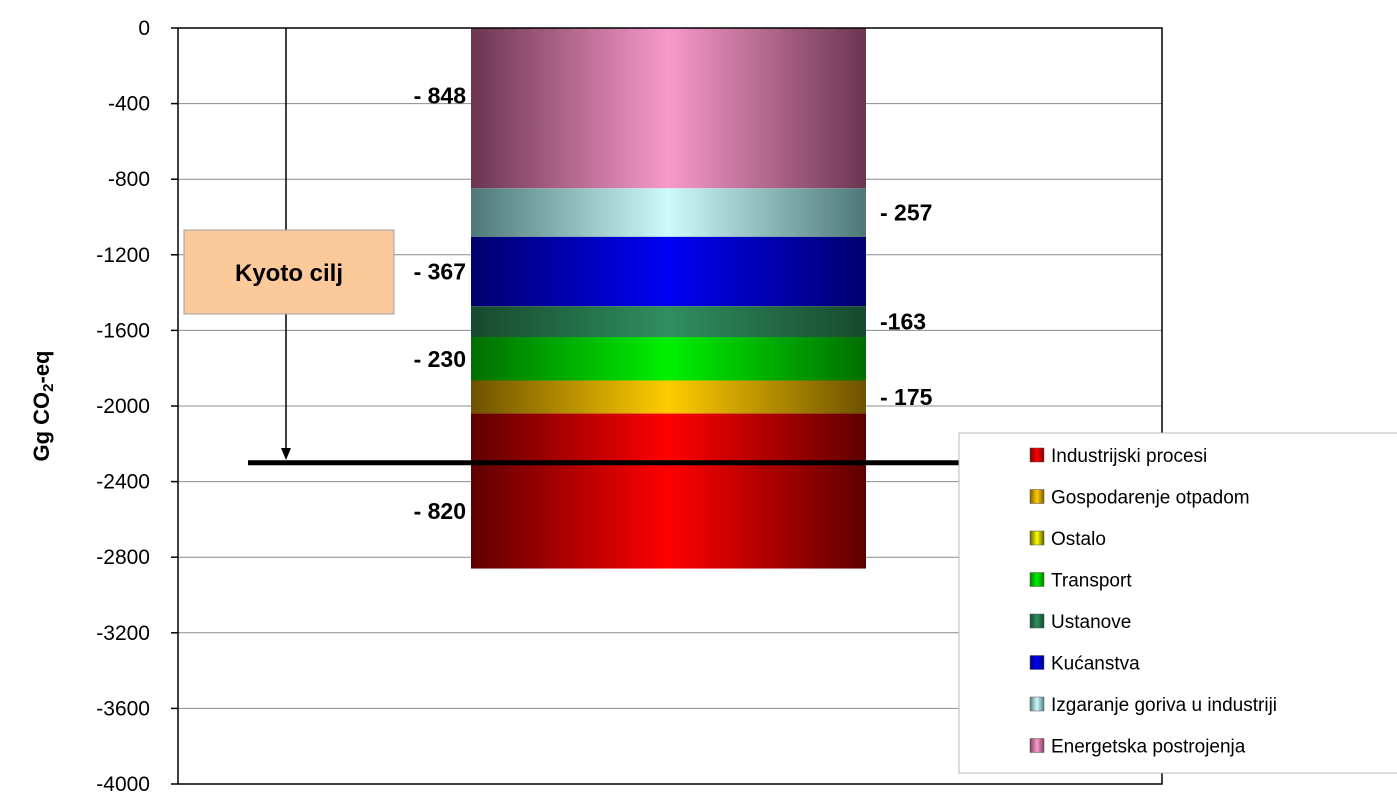  I want to click on data-label-energetska-postrojenja: - 848, so click(440, 95).